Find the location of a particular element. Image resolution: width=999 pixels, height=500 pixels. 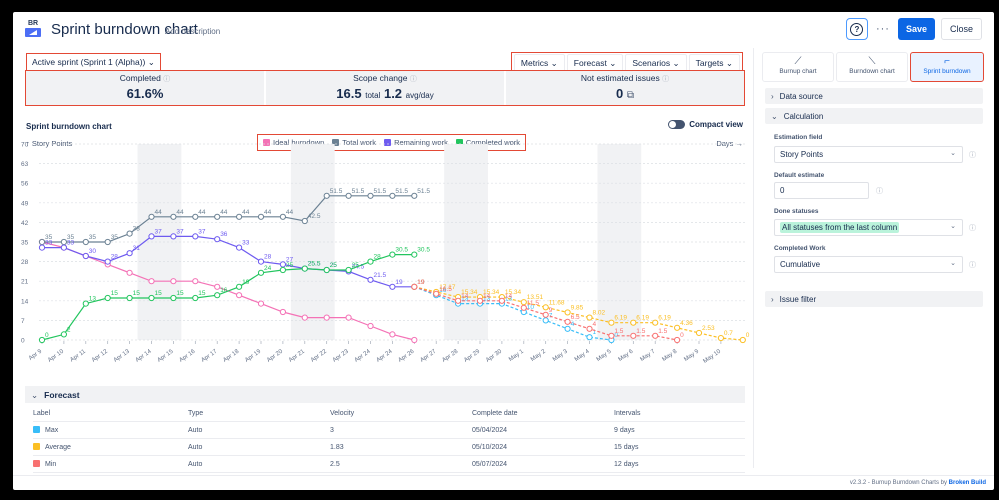

svg-text: 21 is located at coordinates (25, 282).